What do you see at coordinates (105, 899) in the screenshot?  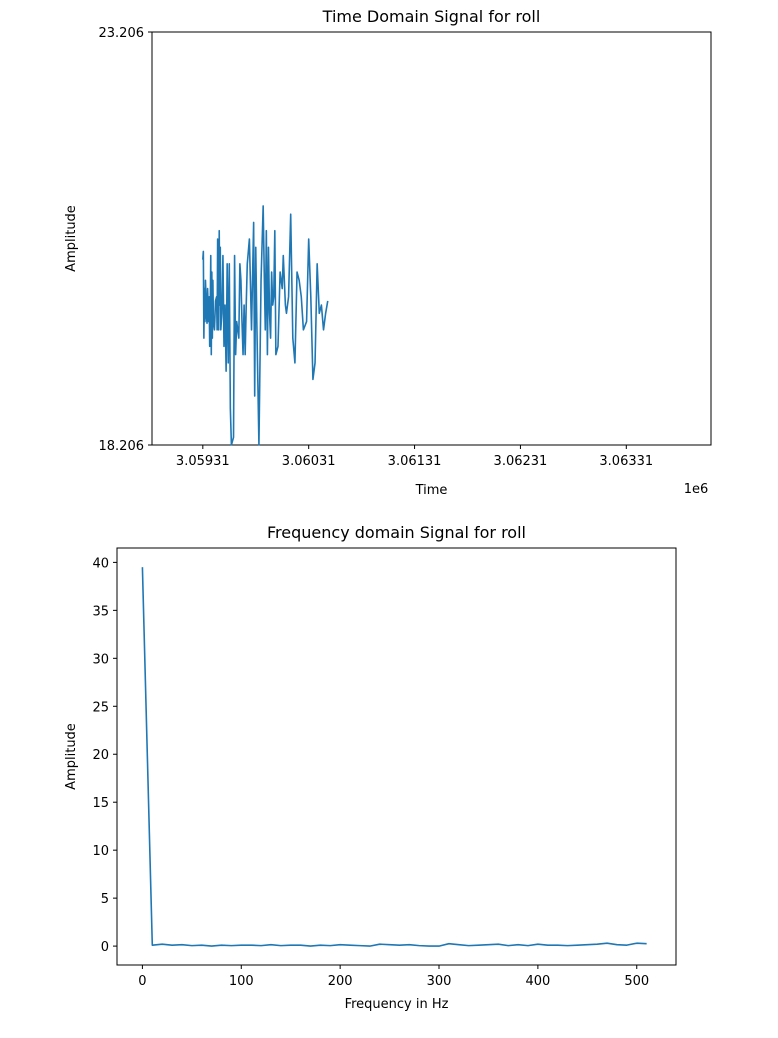 I see `y-tick-label: 5` at bounding box center [105, 899].